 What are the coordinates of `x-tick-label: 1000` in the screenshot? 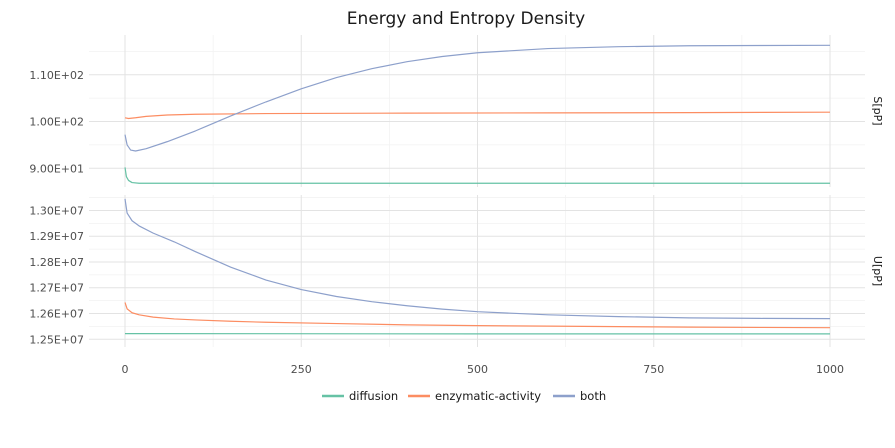 It's located at (830, 369).